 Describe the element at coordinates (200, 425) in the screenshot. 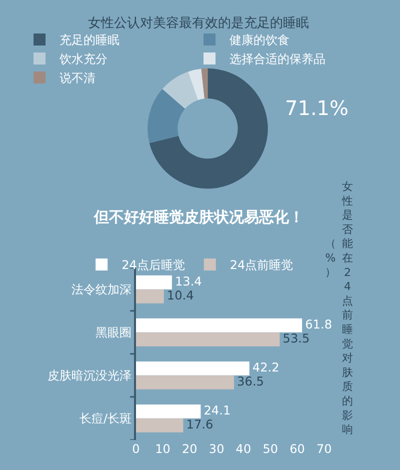

I see `data-label: 17.6` at that location.